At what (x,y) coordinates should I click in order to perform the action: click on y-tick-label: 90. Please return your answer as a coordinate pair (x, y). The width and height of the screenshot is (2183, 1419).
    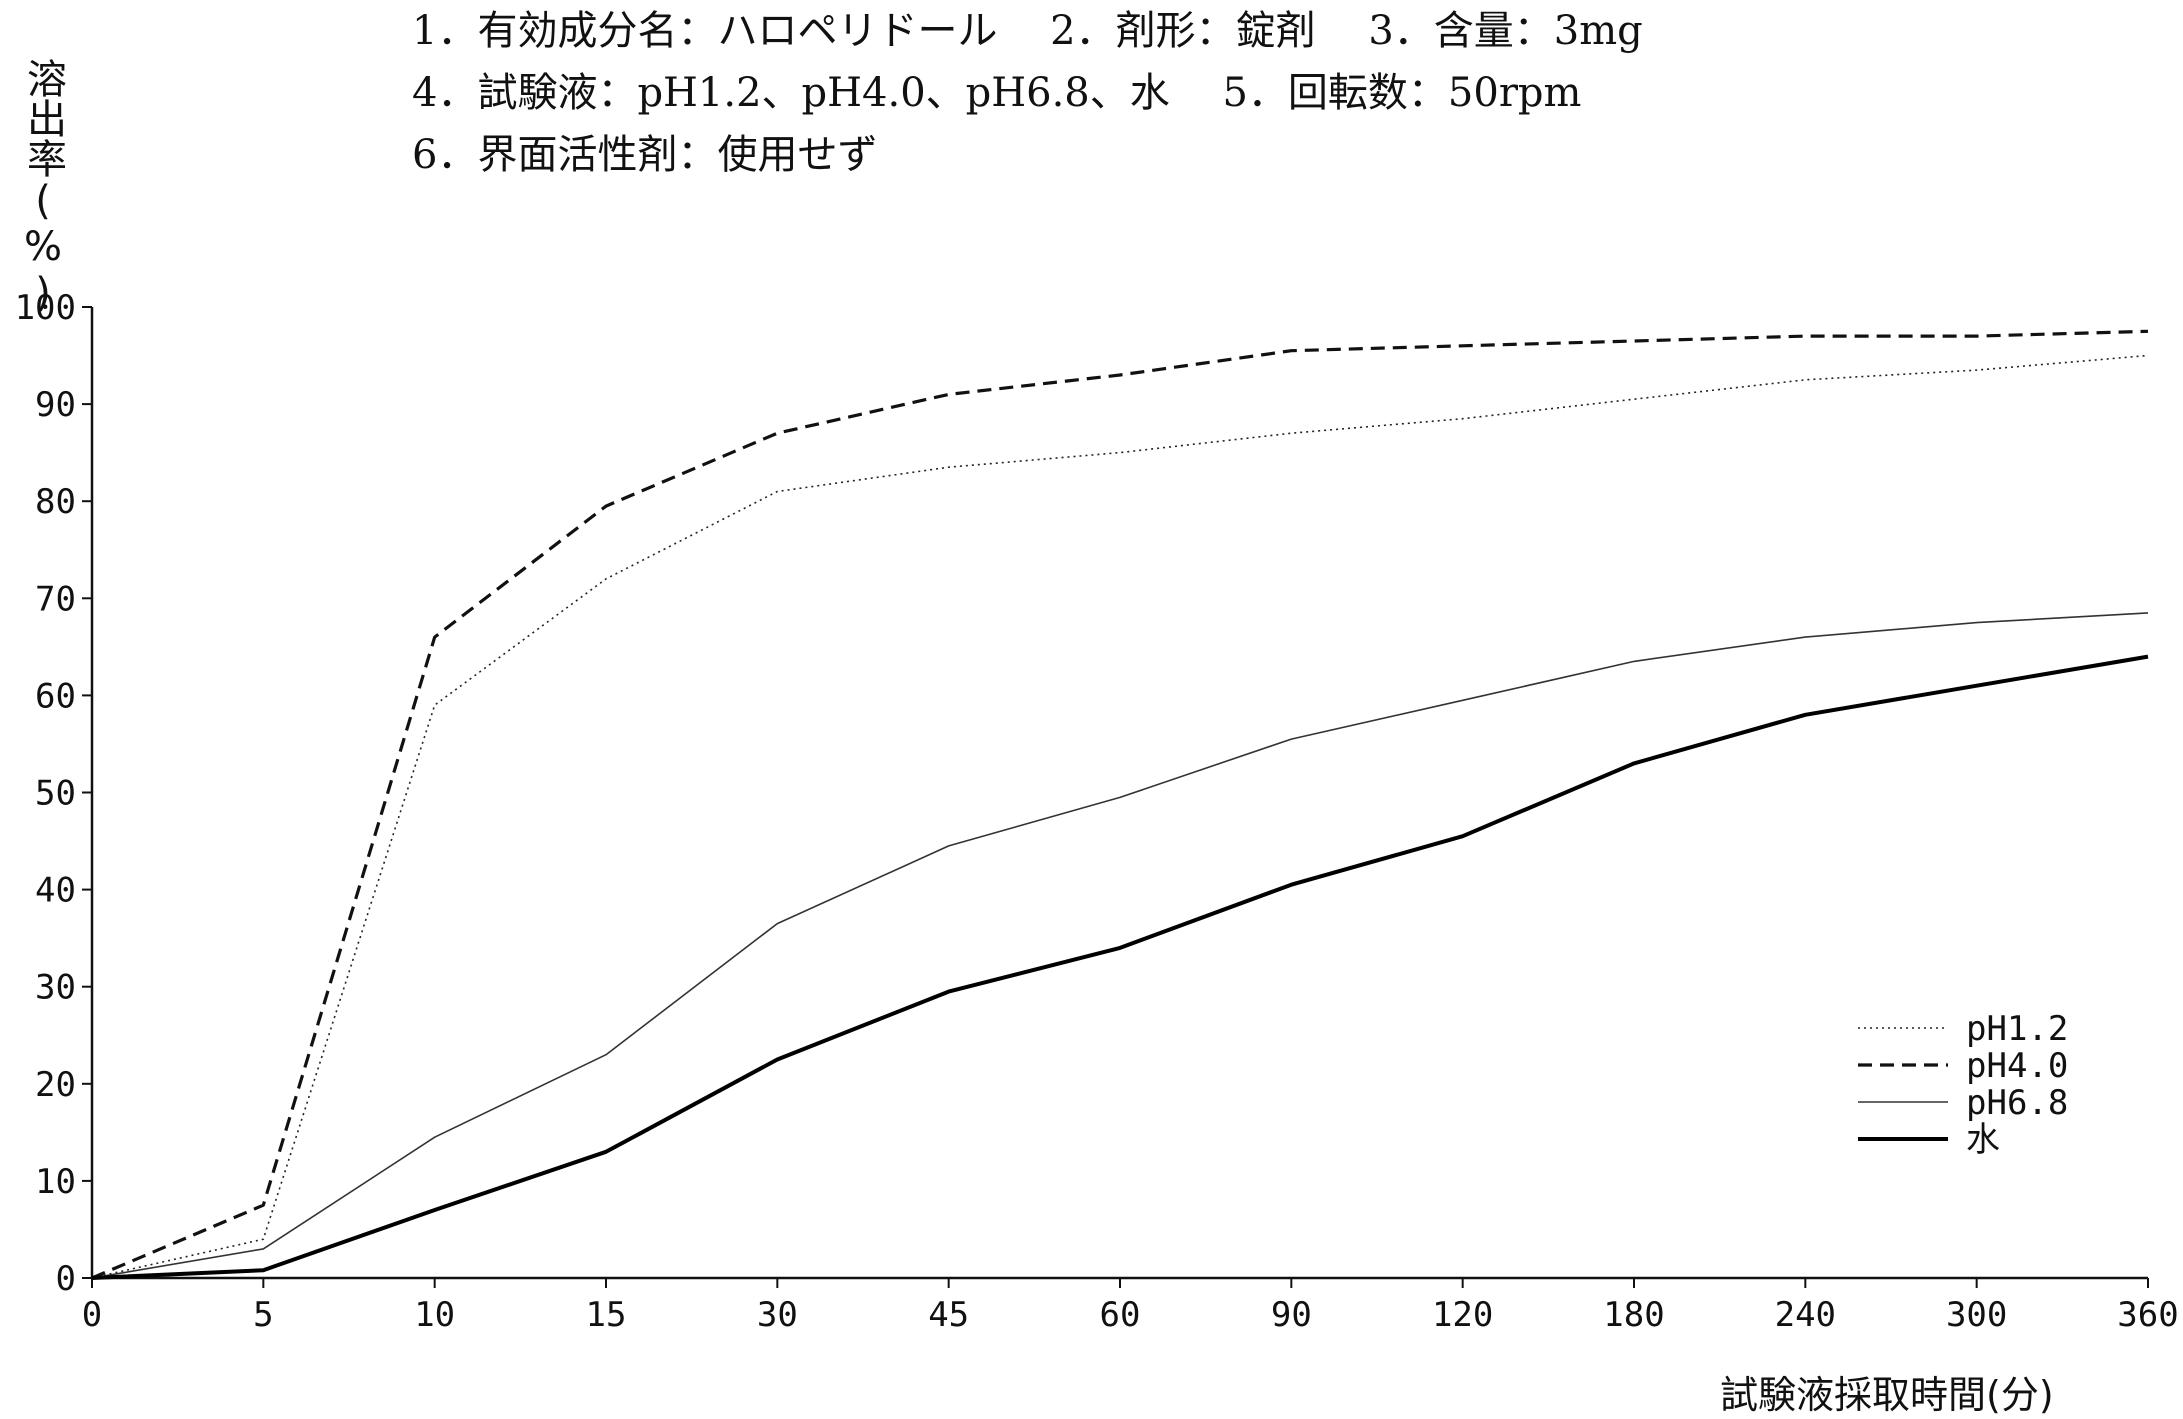
    Looking at the image, I should click on (55, 405).